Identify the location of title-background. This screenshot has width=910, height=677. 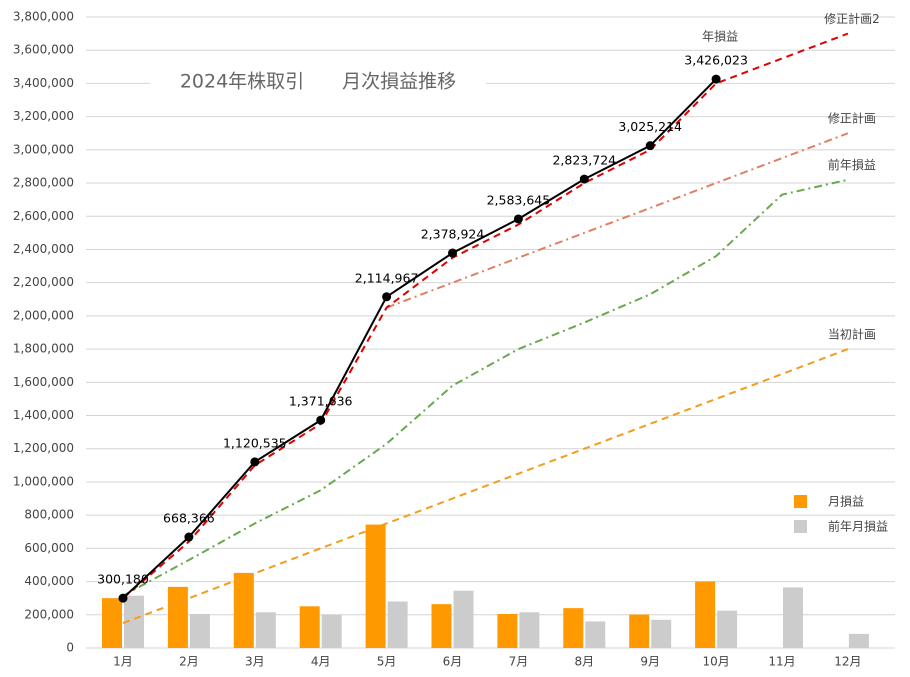
(318, 82).